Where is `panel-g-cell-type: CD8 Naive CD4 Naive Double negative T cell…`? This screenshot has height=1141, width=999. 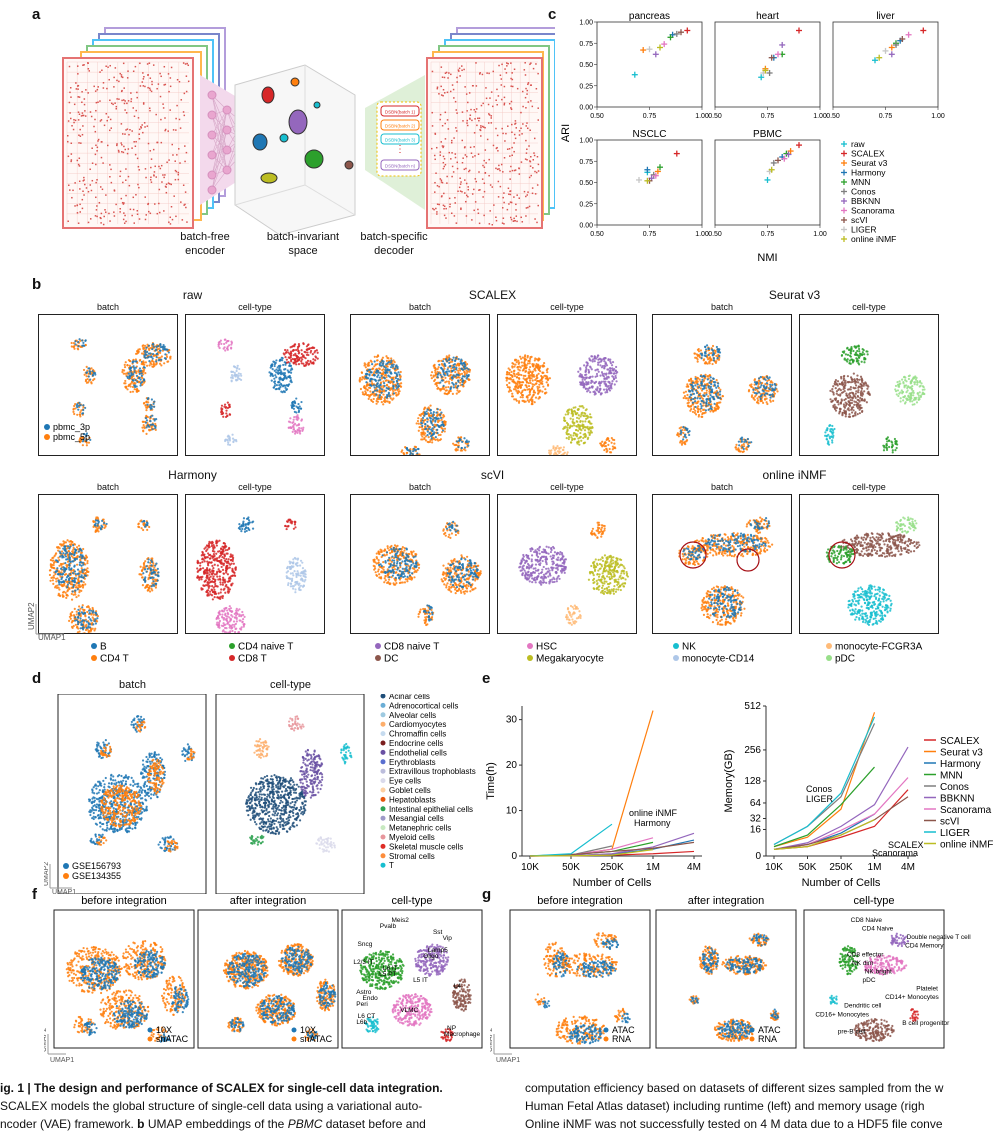
panel-g-cell-type: CD8 Naive CD4 Naive Double negative T cell… is located at coordinates (887, 979).